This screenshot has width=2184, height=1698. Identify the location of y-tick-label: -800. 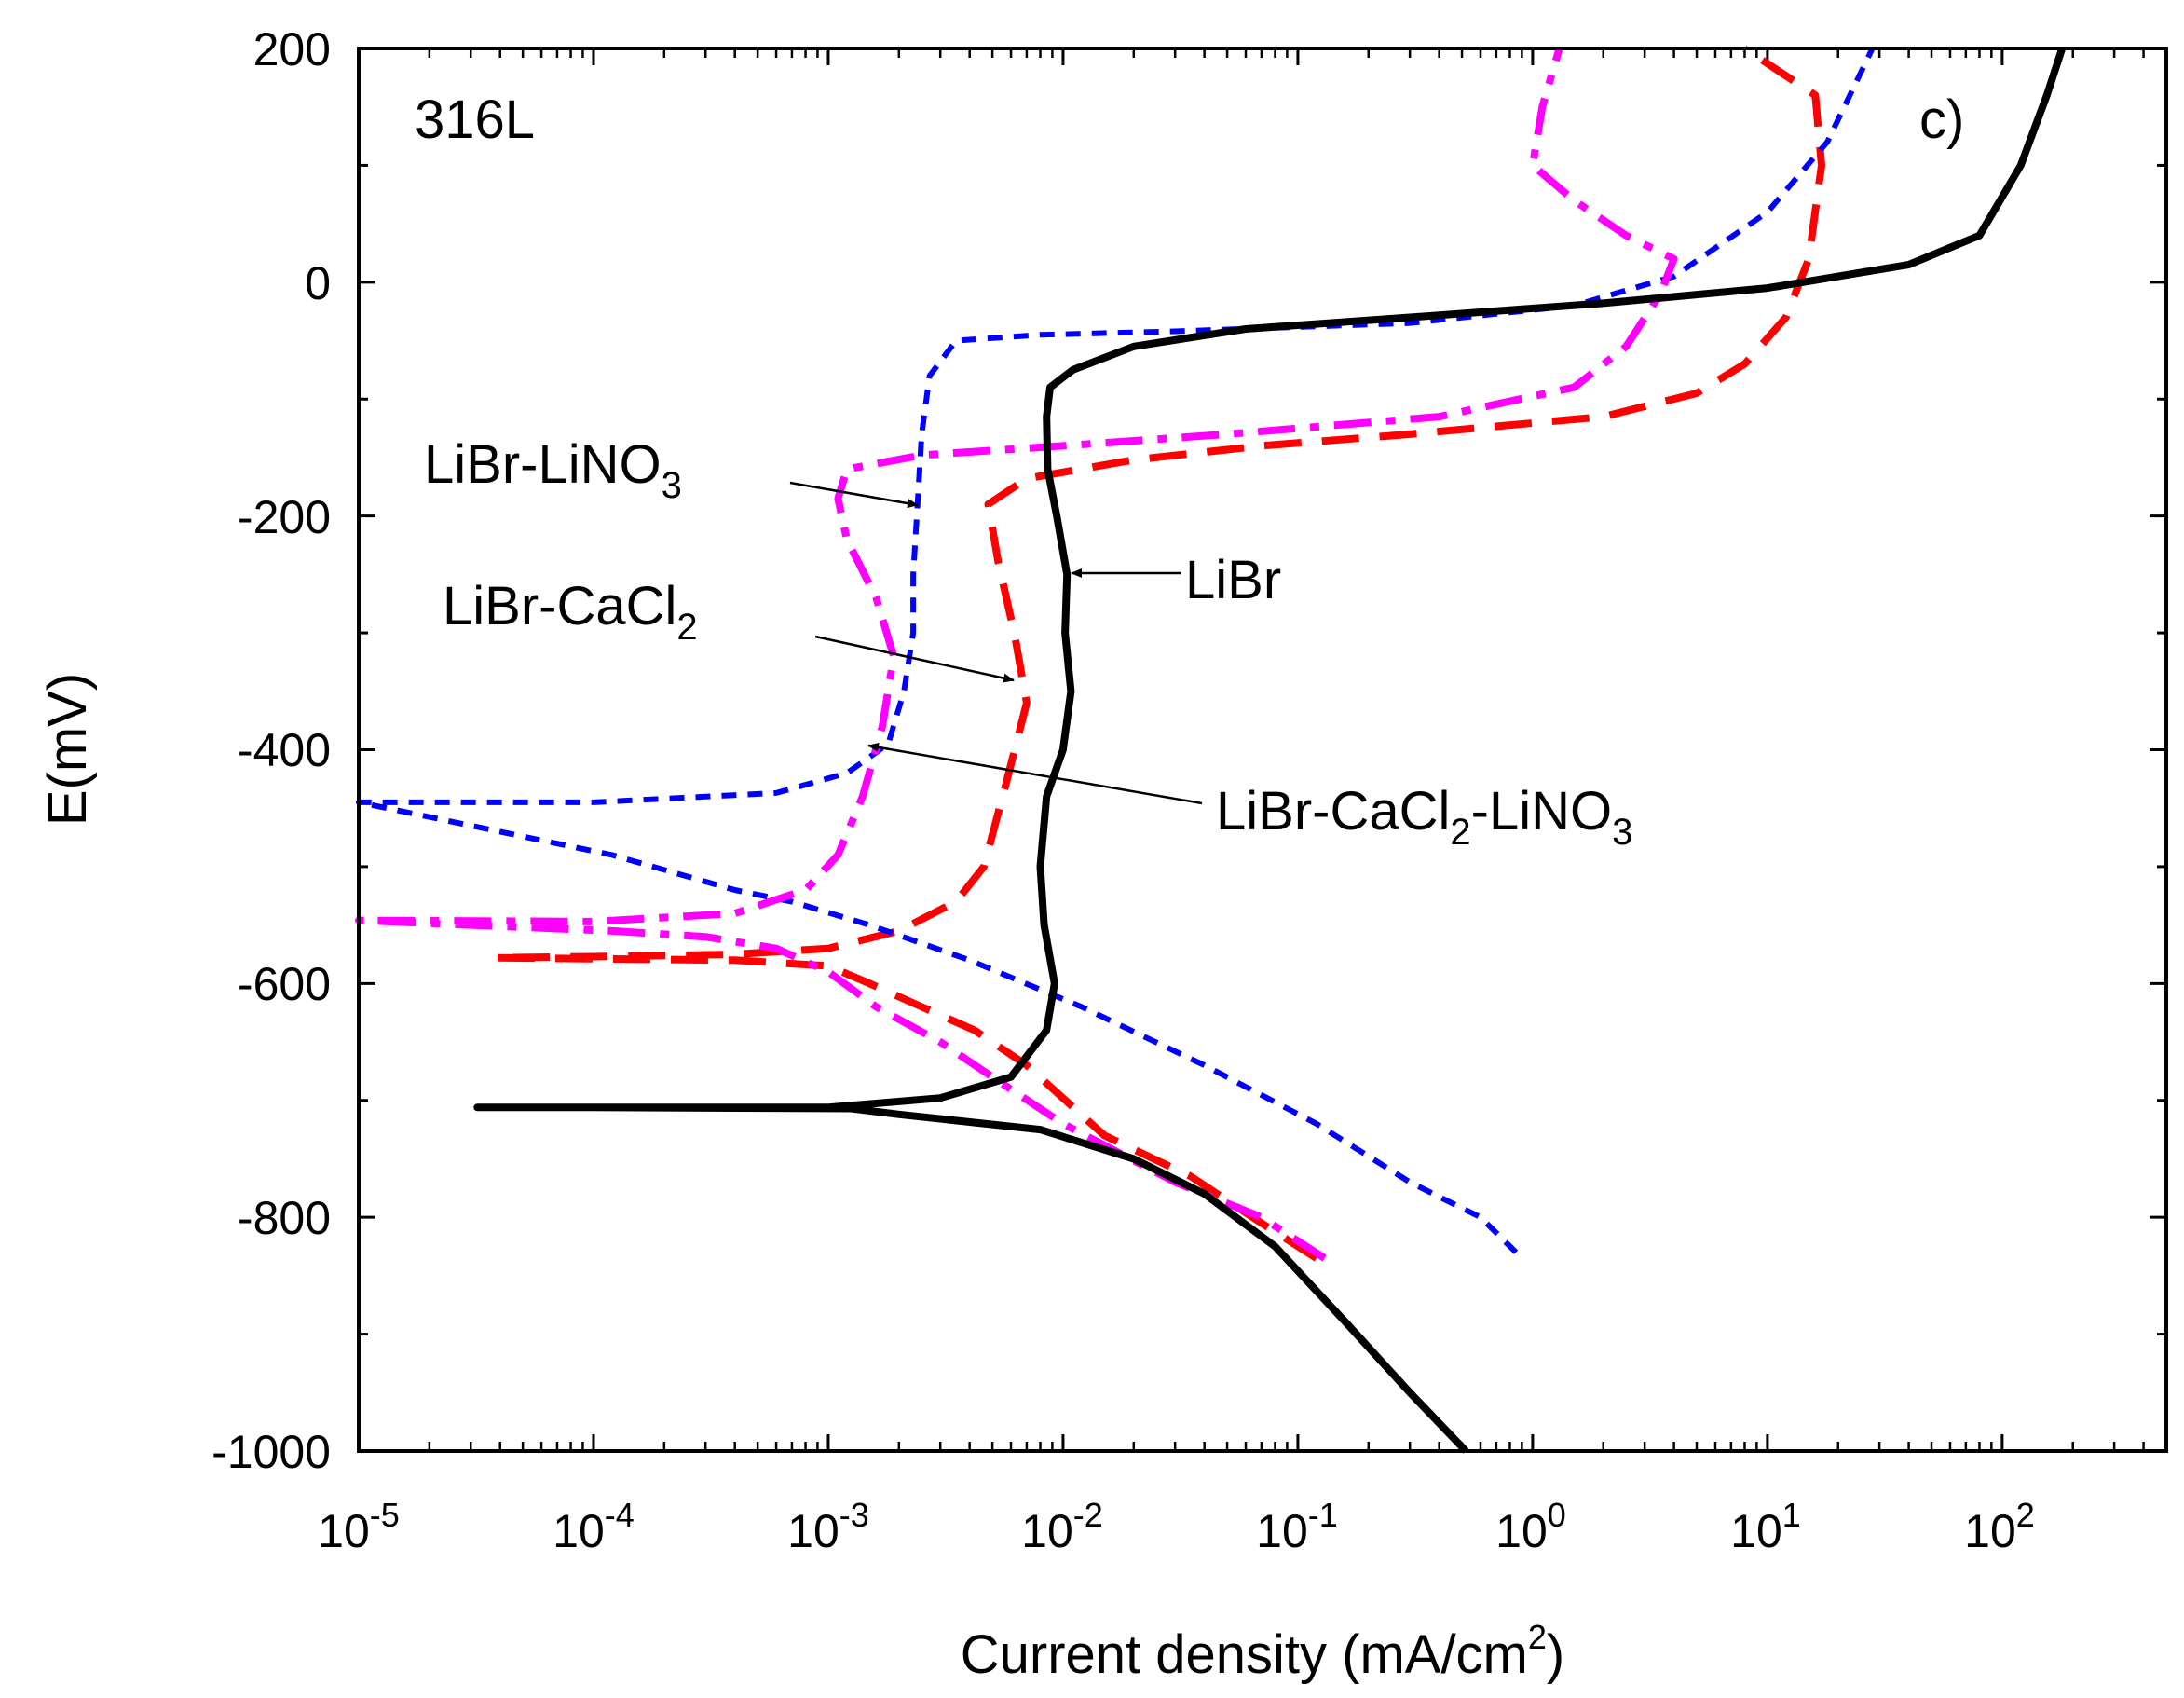
(284, 1218).